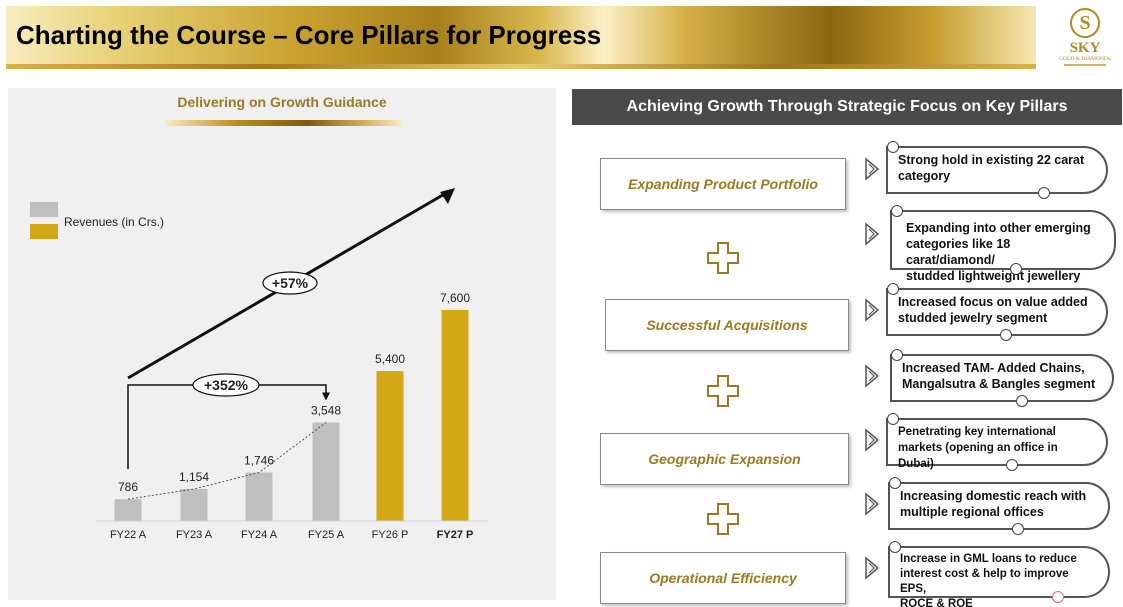 This screenshot has height=607, width=1123. What do you see at coordinates (993, 496) in the screenshot?
I see `callout-line: Increasing domestic reach with` at bounding box center [993, 496].